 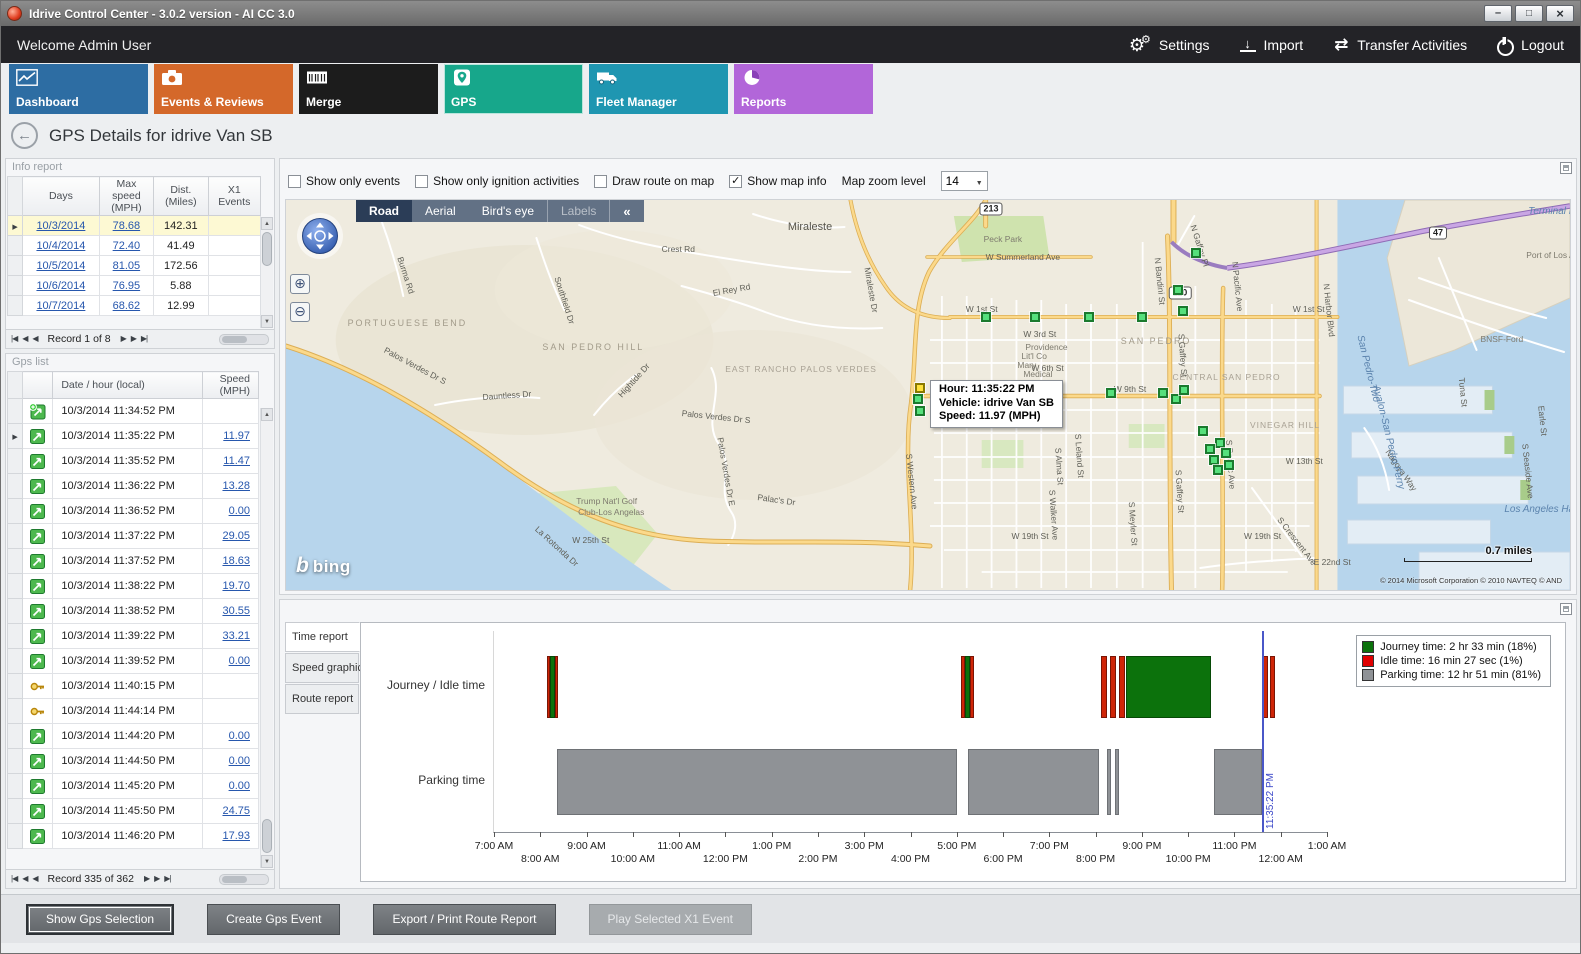 I want to click on info-report-row: 10/6/2014 76.95 5.88, so click(x=134, y=285).